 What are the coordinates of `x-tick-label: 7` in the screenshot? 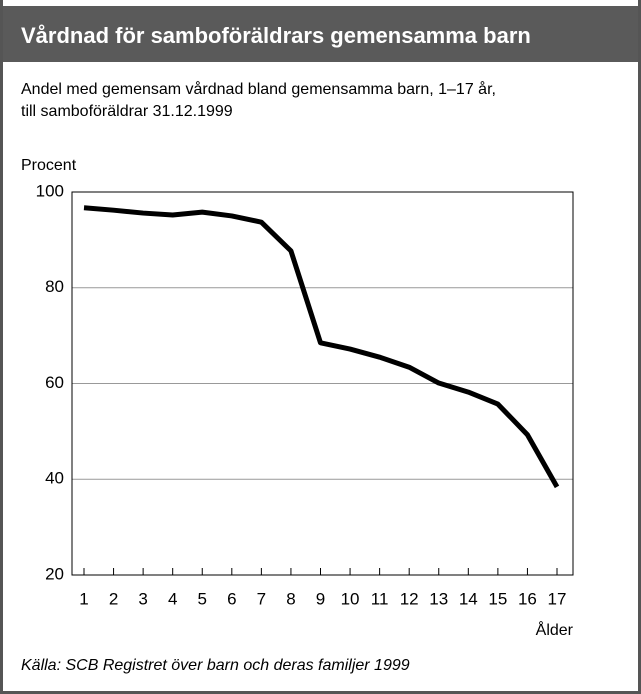 It's located at (261, 598).